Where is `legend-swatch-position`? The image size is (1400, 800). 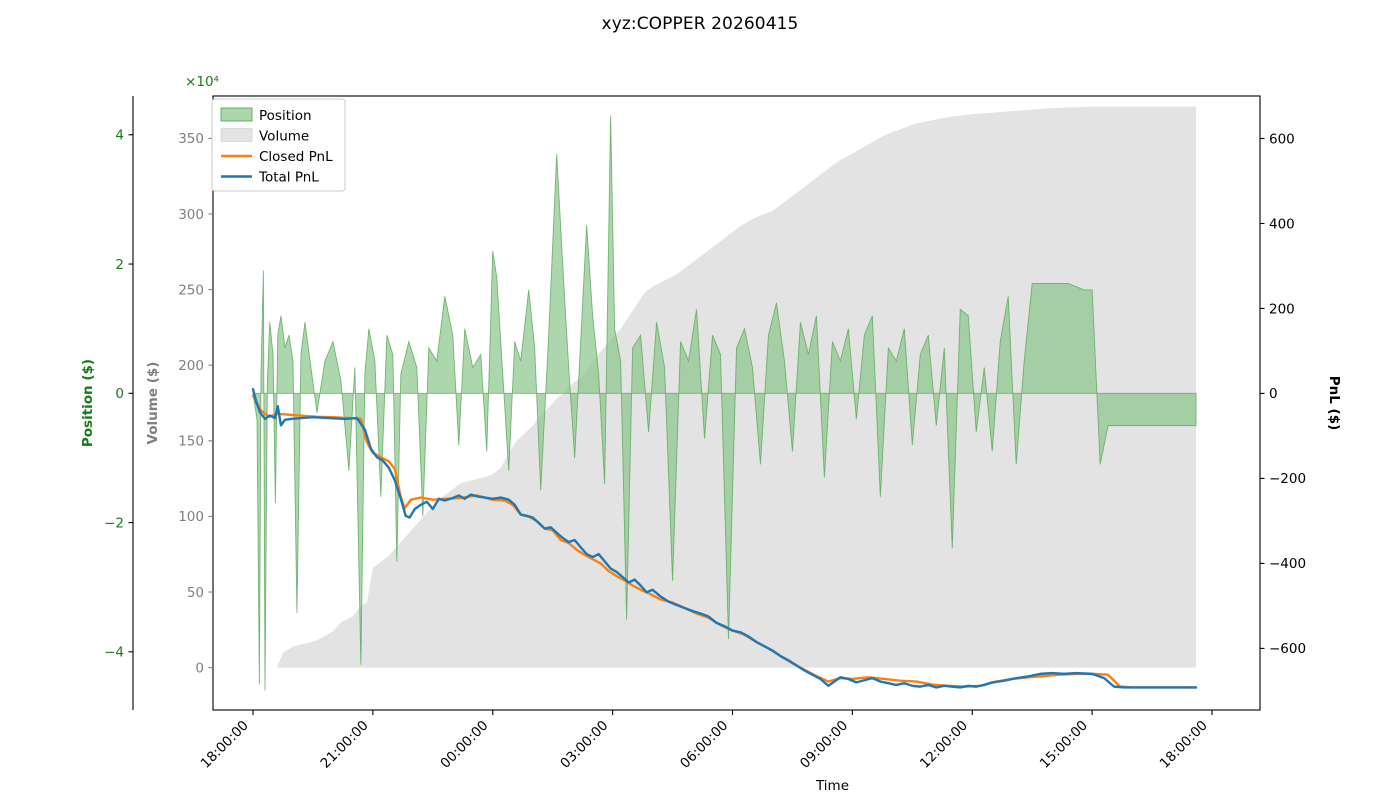
legend-swatch-position is located at coordinates (236, 114).